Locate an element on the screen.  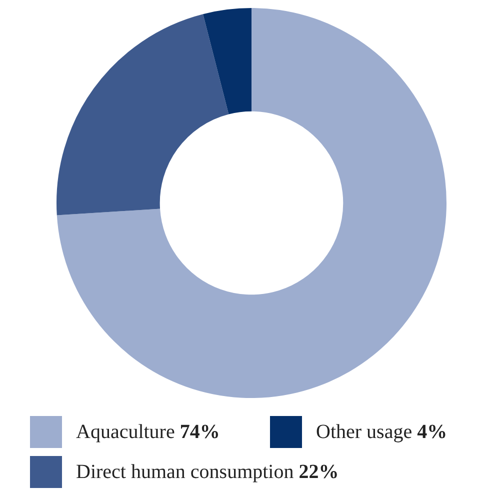
legend-label: Aquaculture is located at coordinates (125, 432).